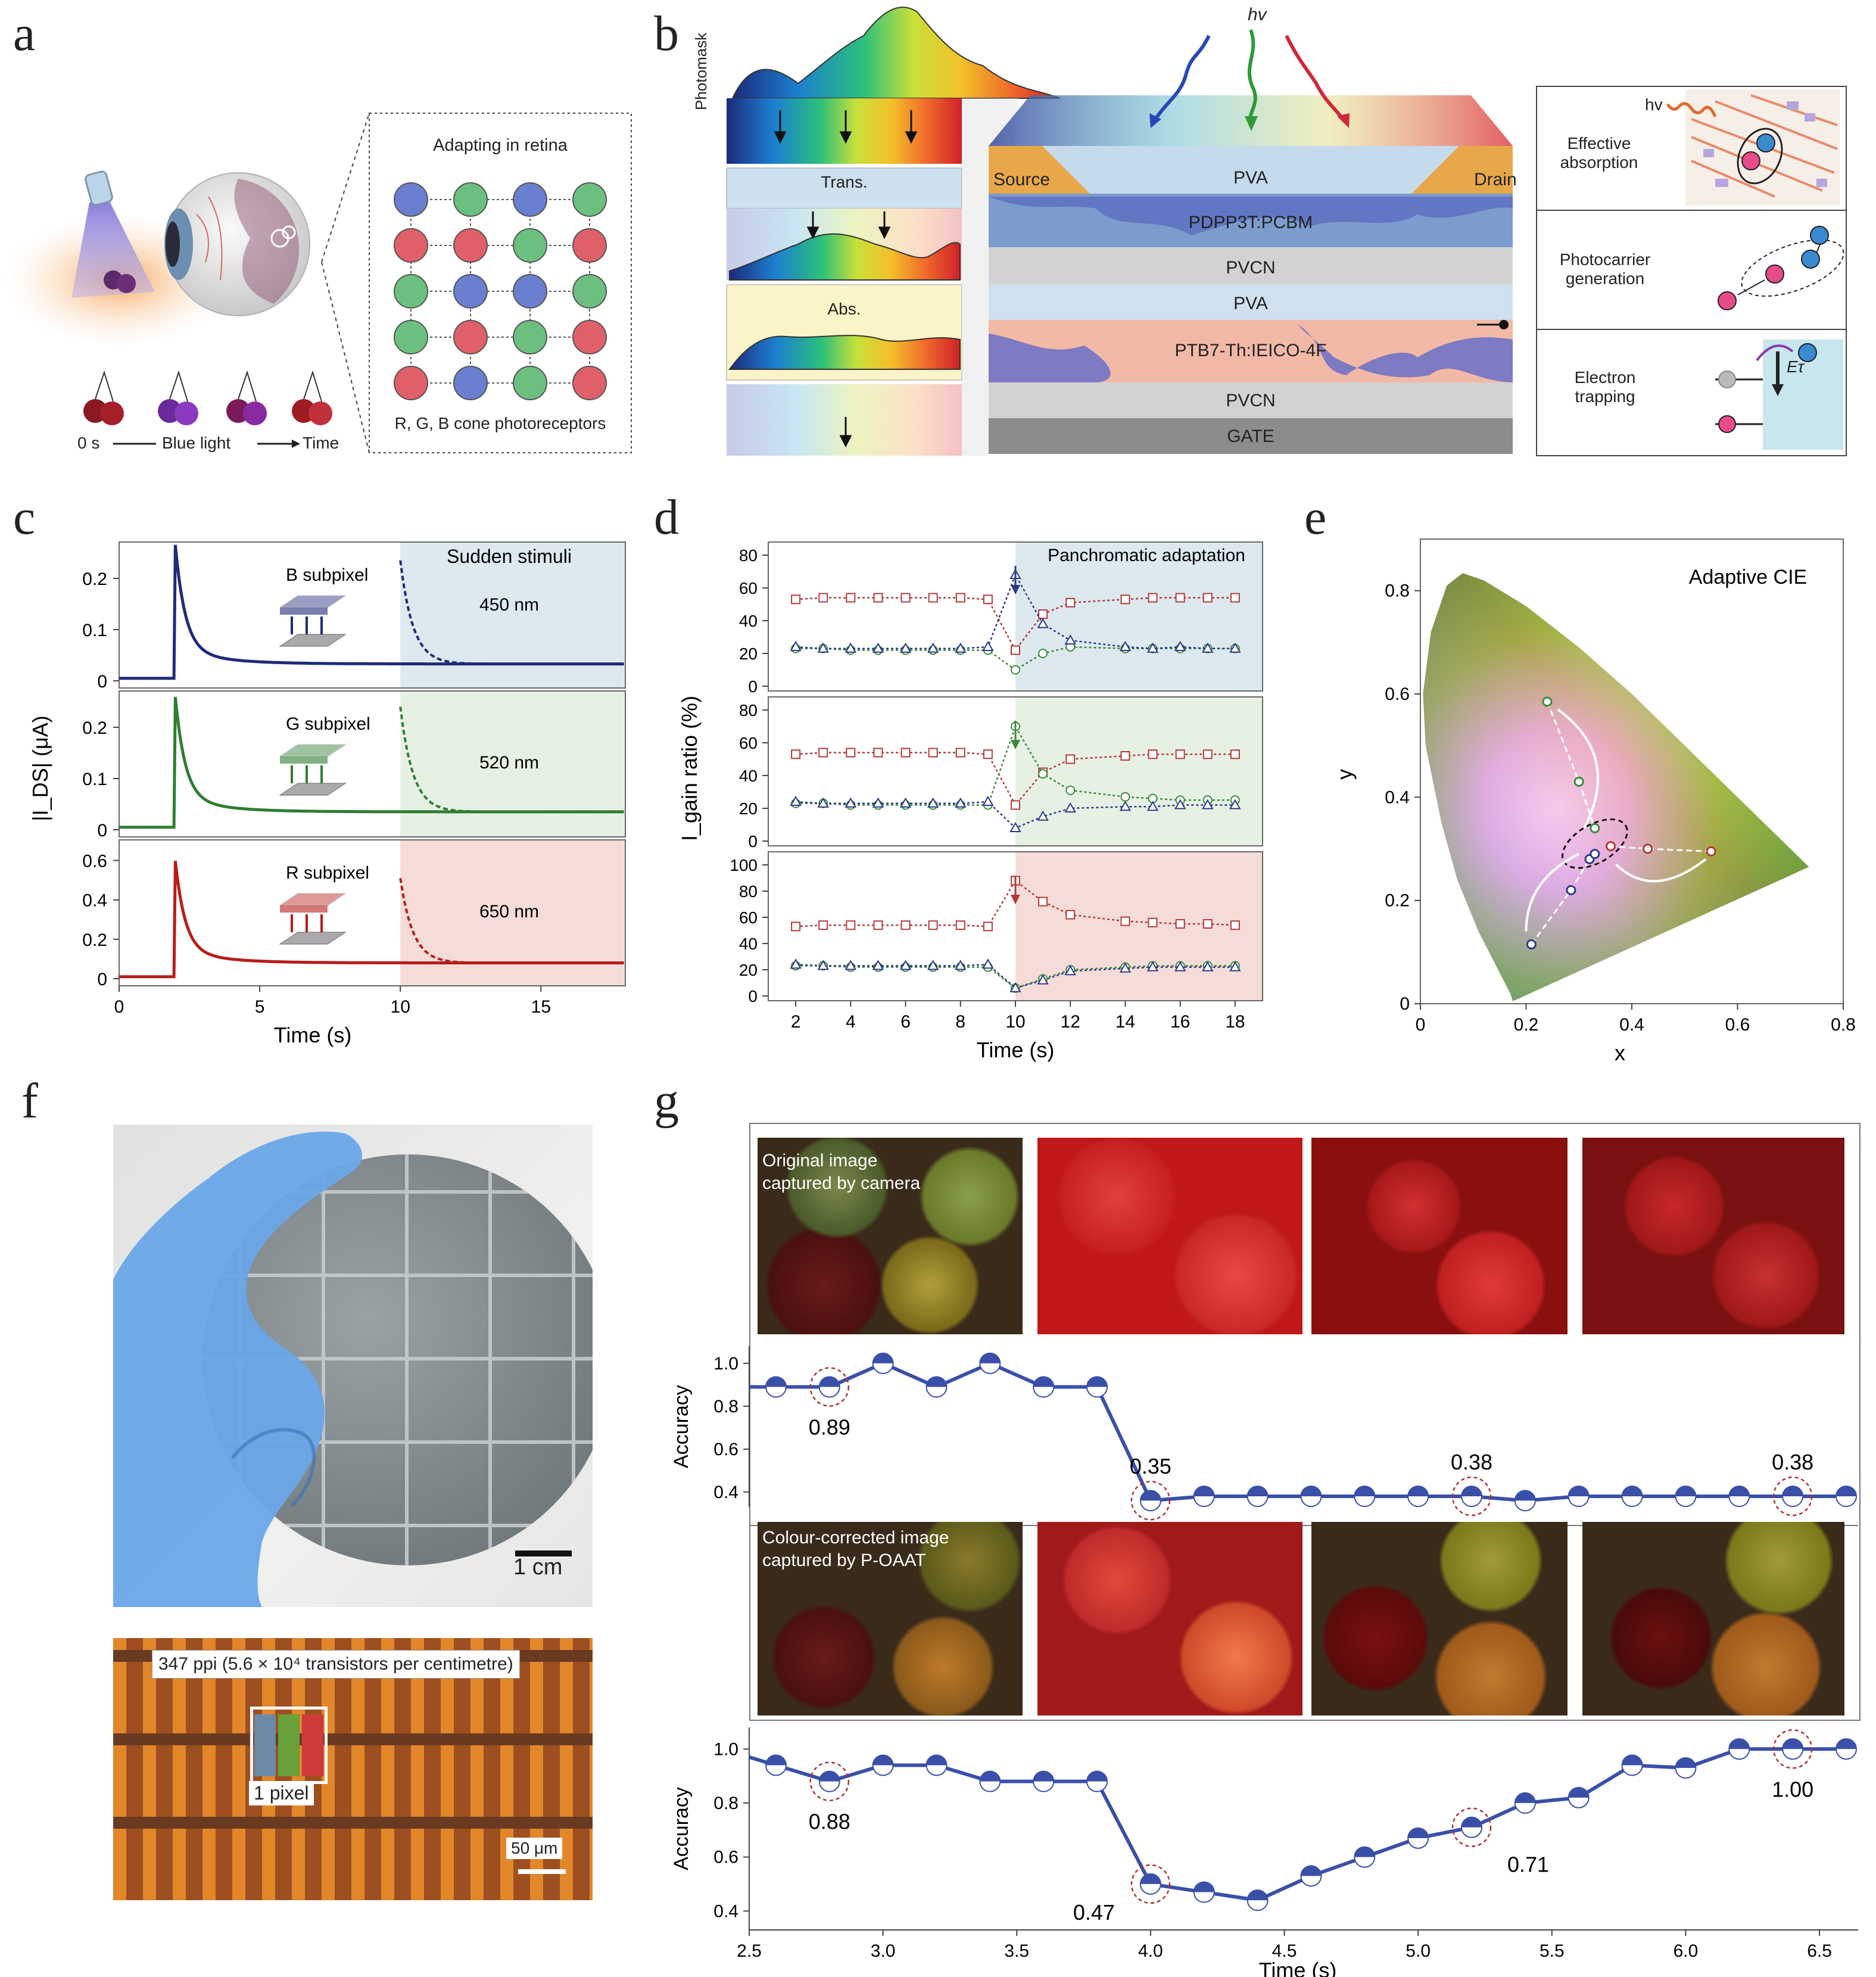 The width and height of the screenshot is (1876, 1977). I want to click on x-tick-label: 14, so click(1125, 1022).